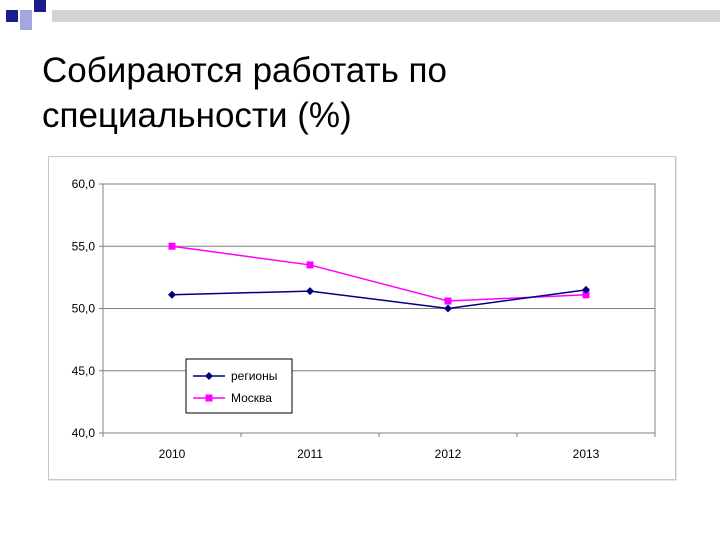 The image size is (720, 540). What do you see at coordinates (244, 93) in the screenshot?
I see `slide-title: Собираются работать по специальности (%)` at bounding box center [244, 93].